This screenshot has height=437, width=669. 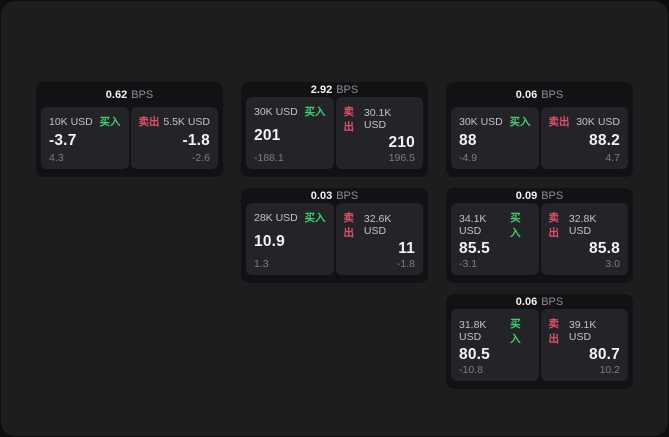 I want to click on sell-sub-value: 10.2, so click(x=609, y=370).